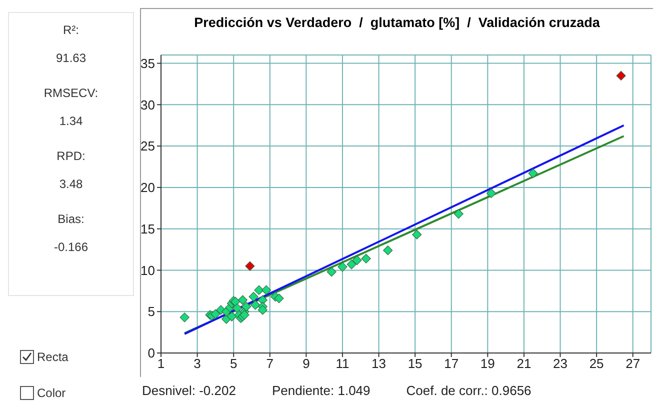 The width and height of the screenshot is (660, 409). What do you see at coordinates (71, 30) in the screenshot?
I see `text: R²:` at bounding box center [71, 30].